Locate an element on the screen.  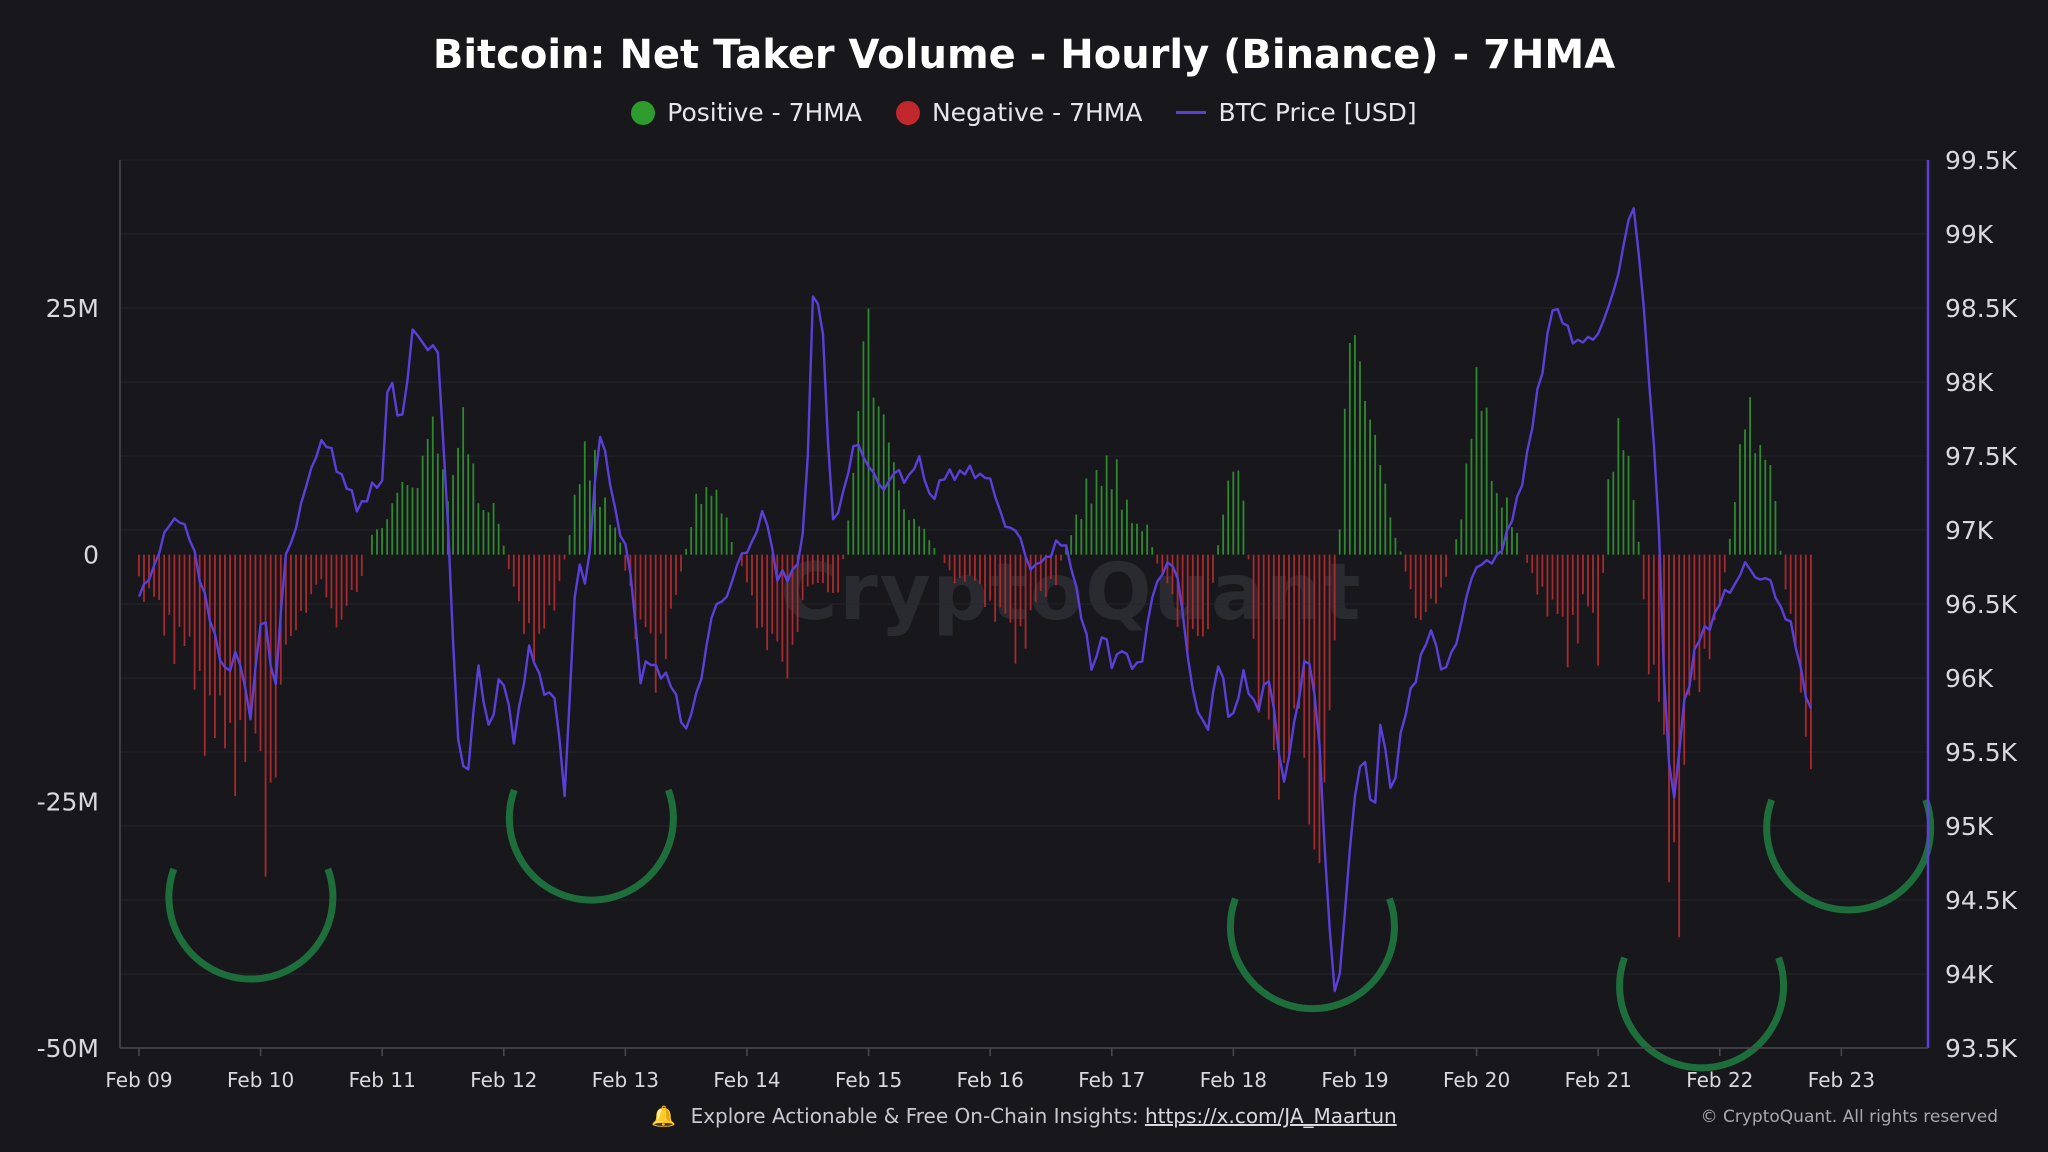
legend-swatch-positive is located at coordinates (643, 112).